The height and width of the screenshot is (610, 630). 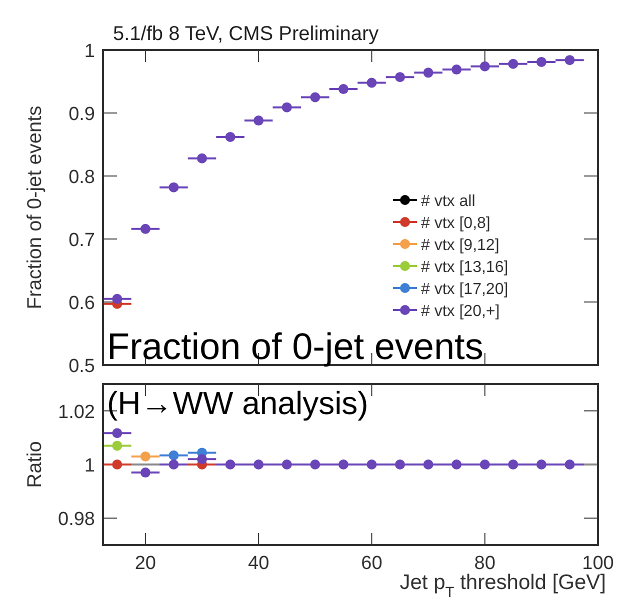 I want to click on y-axis-title: Fraction of 0-jet events, so click(x=35, y=208).